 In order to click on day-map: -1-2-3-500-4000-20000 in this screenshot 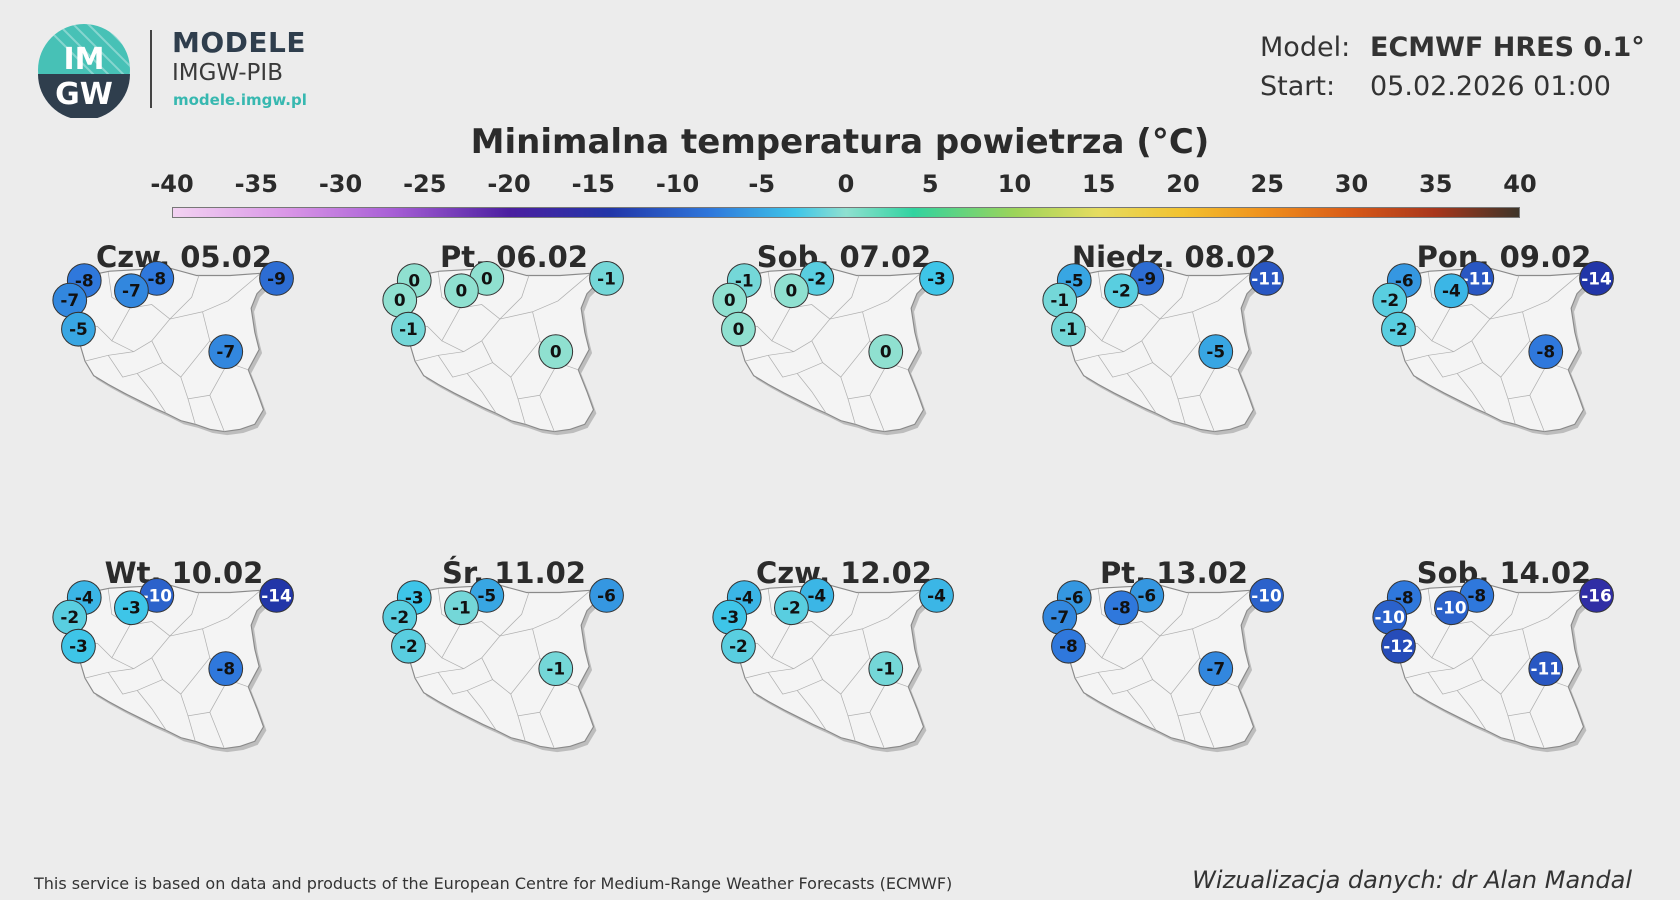, I will do `click(833, 348)`.